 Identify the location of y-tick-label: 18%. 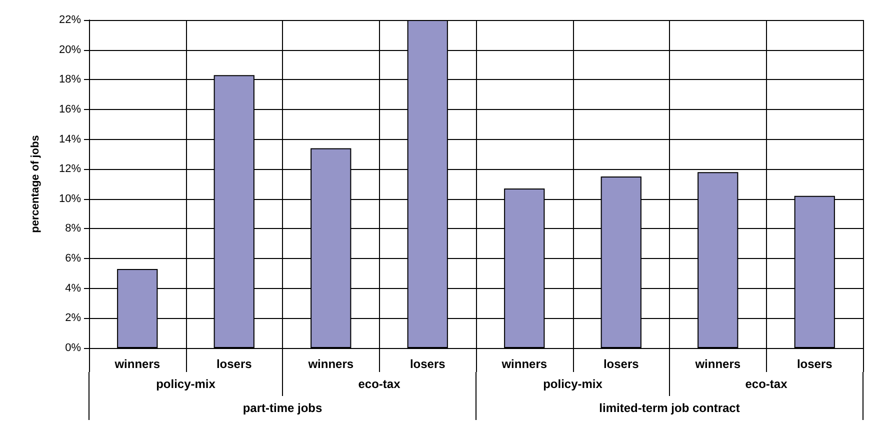
(70, 80).